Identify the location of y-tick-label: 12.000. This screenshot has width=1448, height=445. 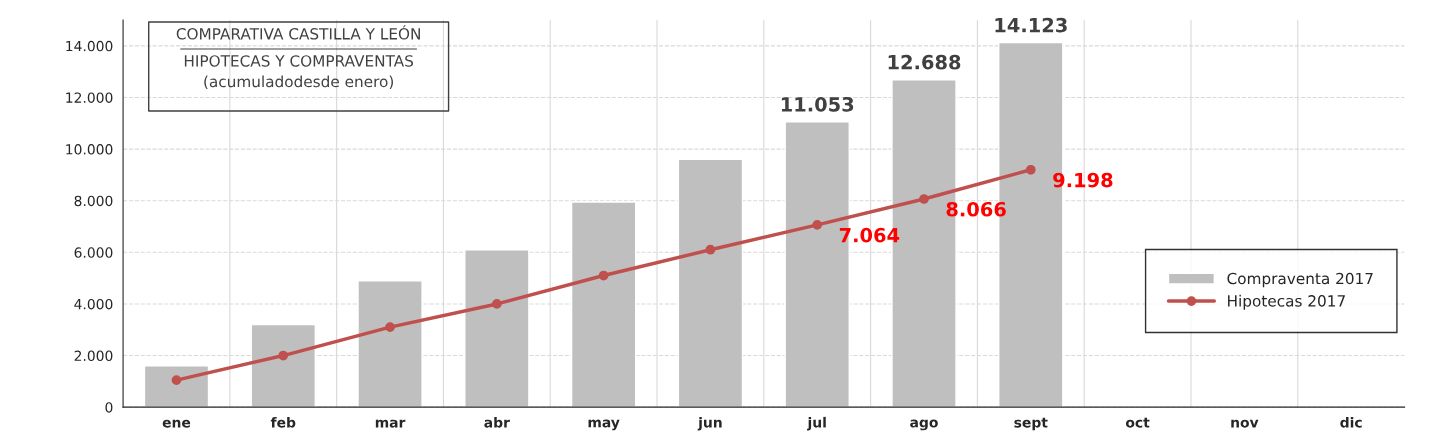
(89, 97).